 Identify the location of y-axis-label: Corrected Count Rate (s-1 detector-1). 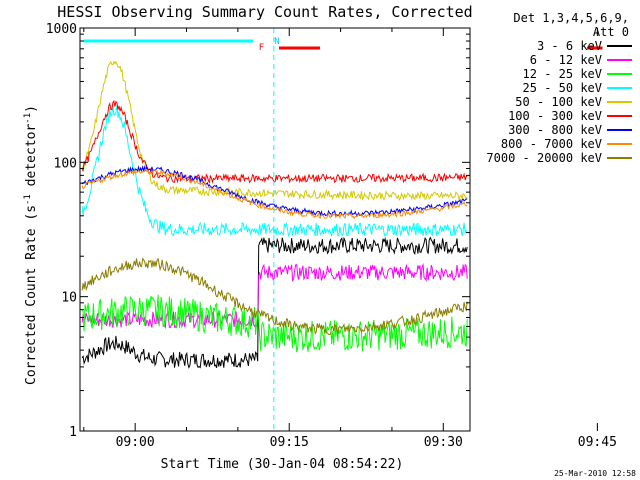
(31, 245).